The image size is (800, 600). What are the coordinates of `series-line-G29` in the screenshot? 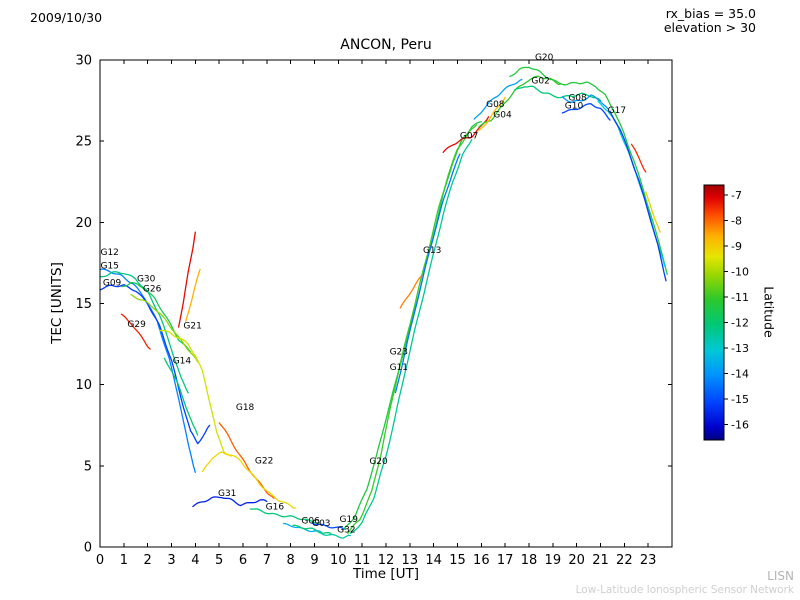 It's located at (135, 331).